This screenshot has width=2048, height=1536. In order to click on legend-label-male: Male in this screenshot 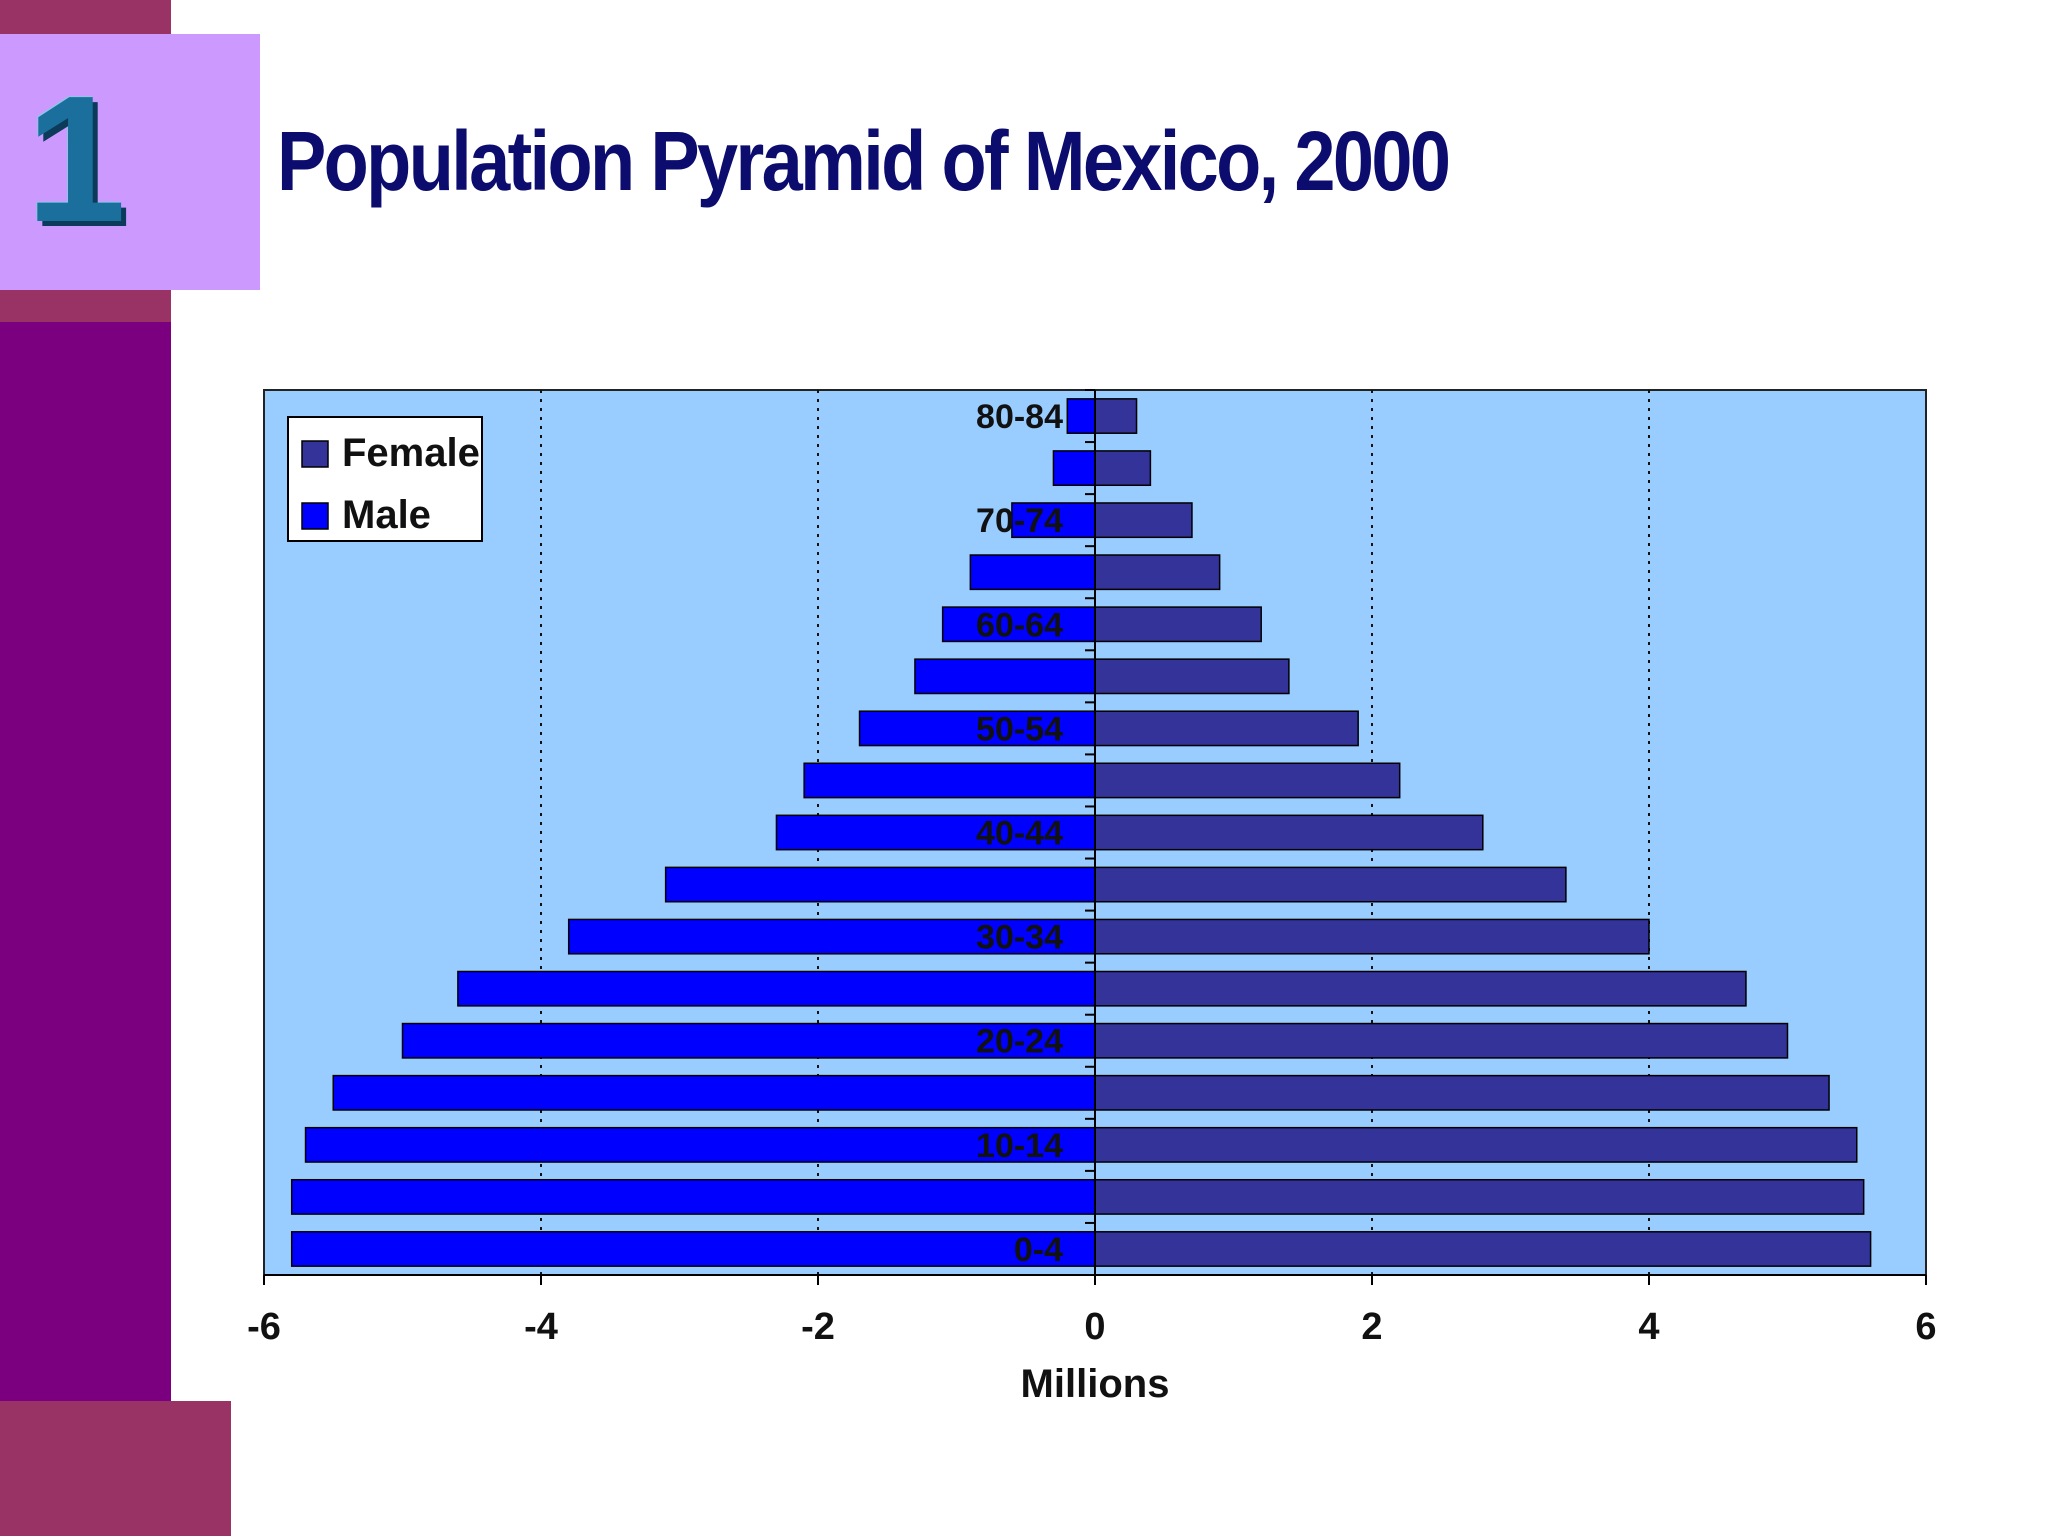, I will do `click(386, 515)`.